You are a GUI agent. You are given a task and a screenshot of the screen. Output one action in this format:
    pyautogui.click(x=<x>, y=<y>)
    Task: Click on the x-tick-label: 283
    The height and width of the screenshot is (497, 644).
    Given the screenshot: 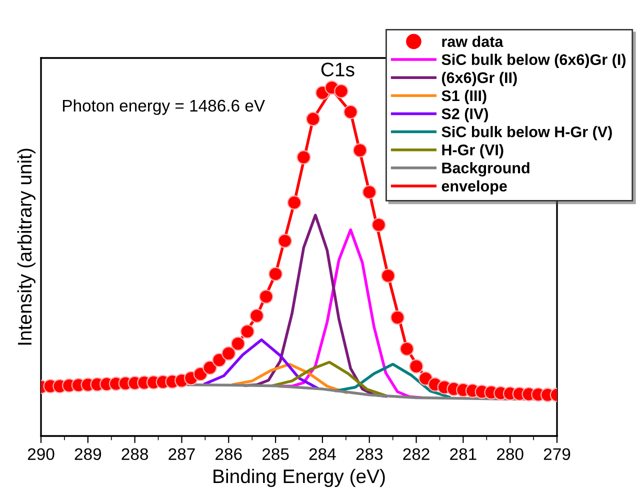 What is the action you would take?
    pyautogui.click(x=369, y=454)
    